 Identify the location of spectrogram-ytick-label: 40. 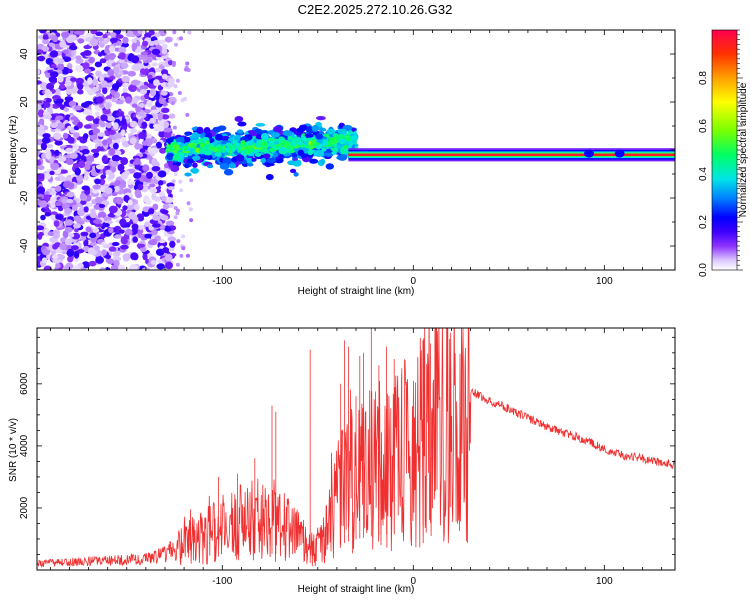
(24, 54).